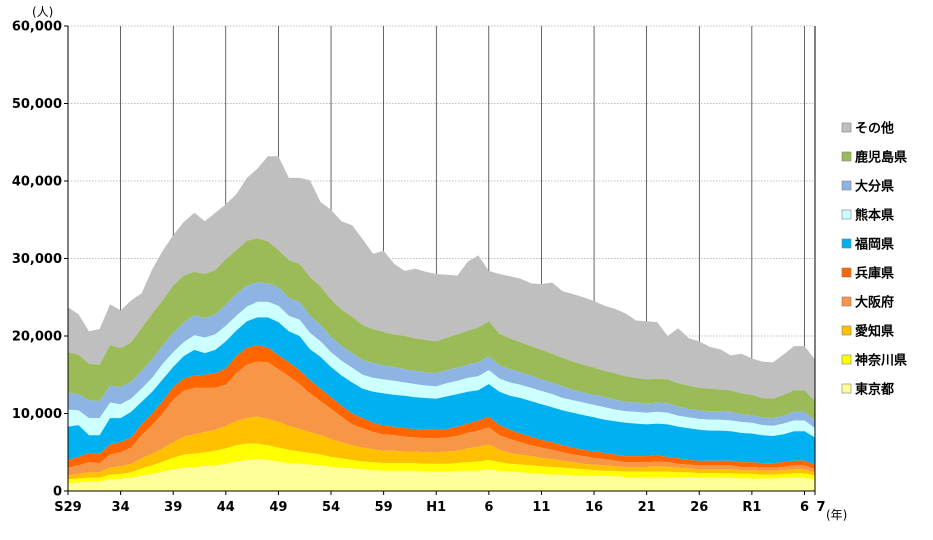  Describe the element at coordinates (874, 274) in the screenshot. I see `legend-label: 兵庫県` at that location.